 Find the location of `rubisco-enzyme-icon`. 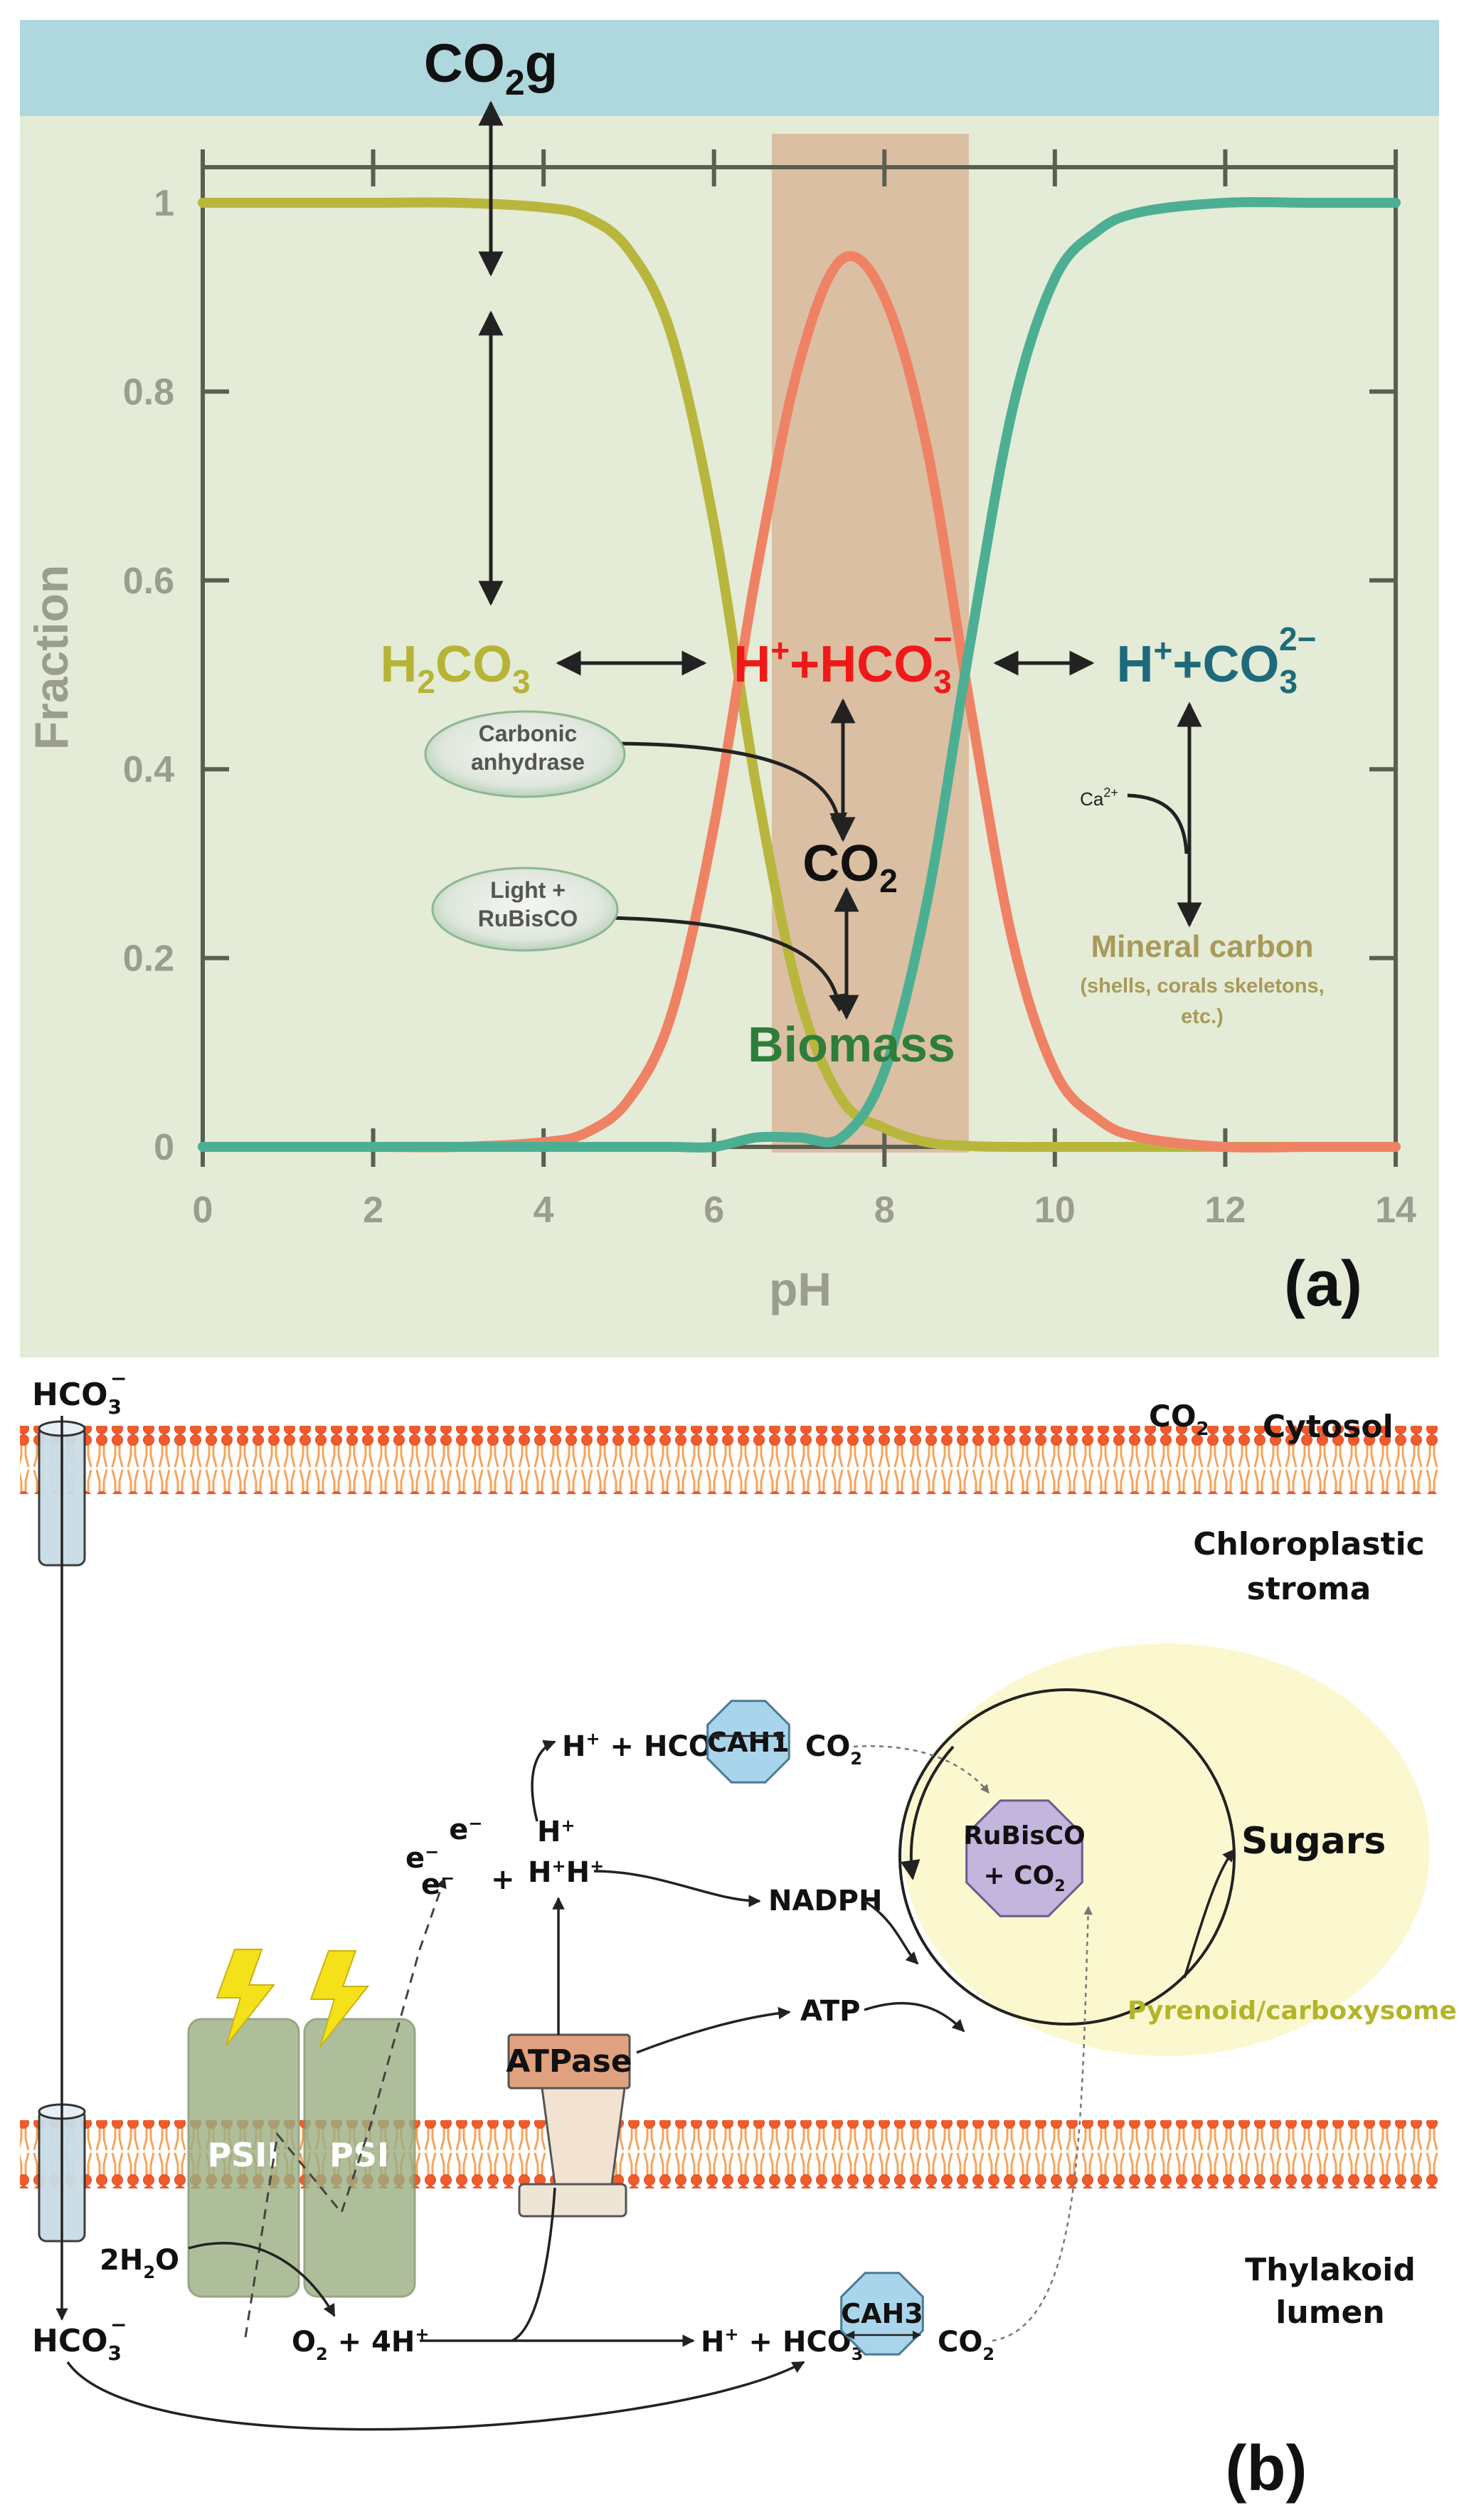

rubisco-enzyme-icon is located at coordinates (1024, 1858).